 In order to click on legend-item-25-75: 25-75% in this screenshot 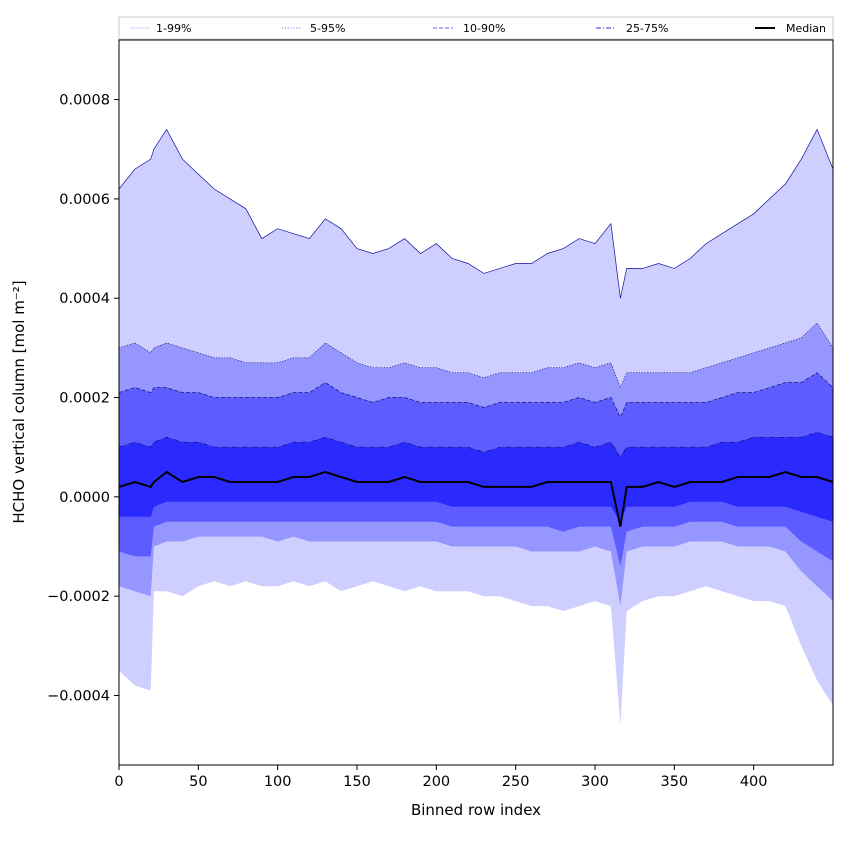, I will do `click(632, 28)`.